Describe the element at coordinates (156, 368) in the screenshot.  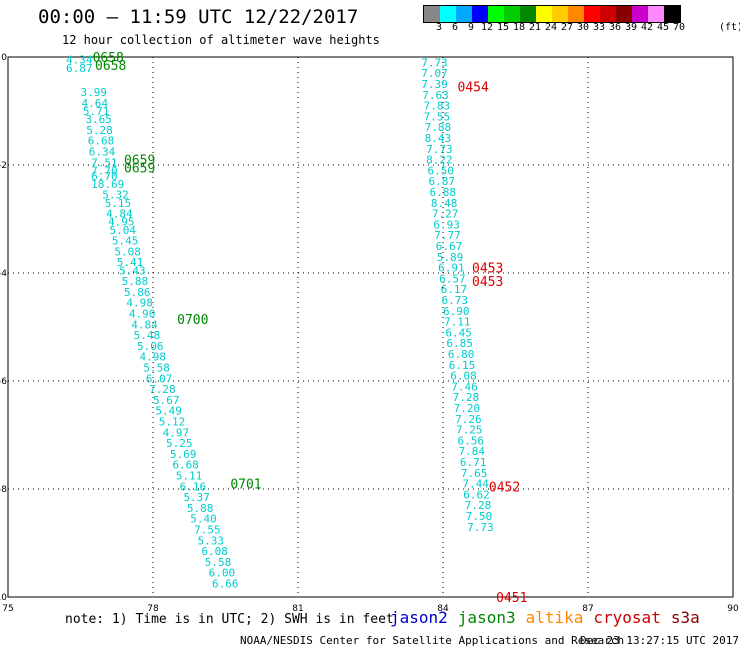
I see `swh-value-label: 5.58` at that location.